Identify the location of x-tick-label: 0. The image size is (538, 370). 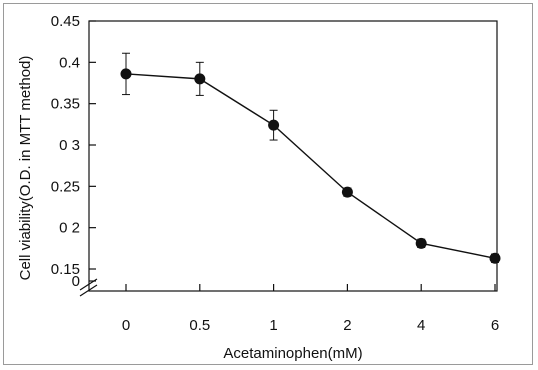
(126, 325).